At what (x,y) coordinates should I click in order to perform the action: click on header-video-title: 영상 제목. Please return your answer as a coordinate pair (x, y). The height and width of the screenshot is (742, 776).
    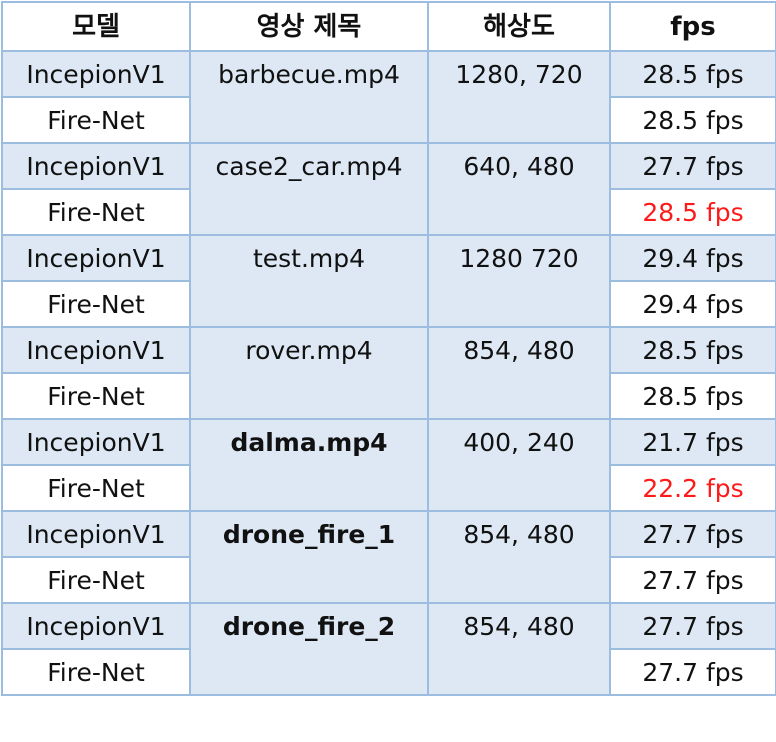
    Looking at the image, I should click on (309, 26).